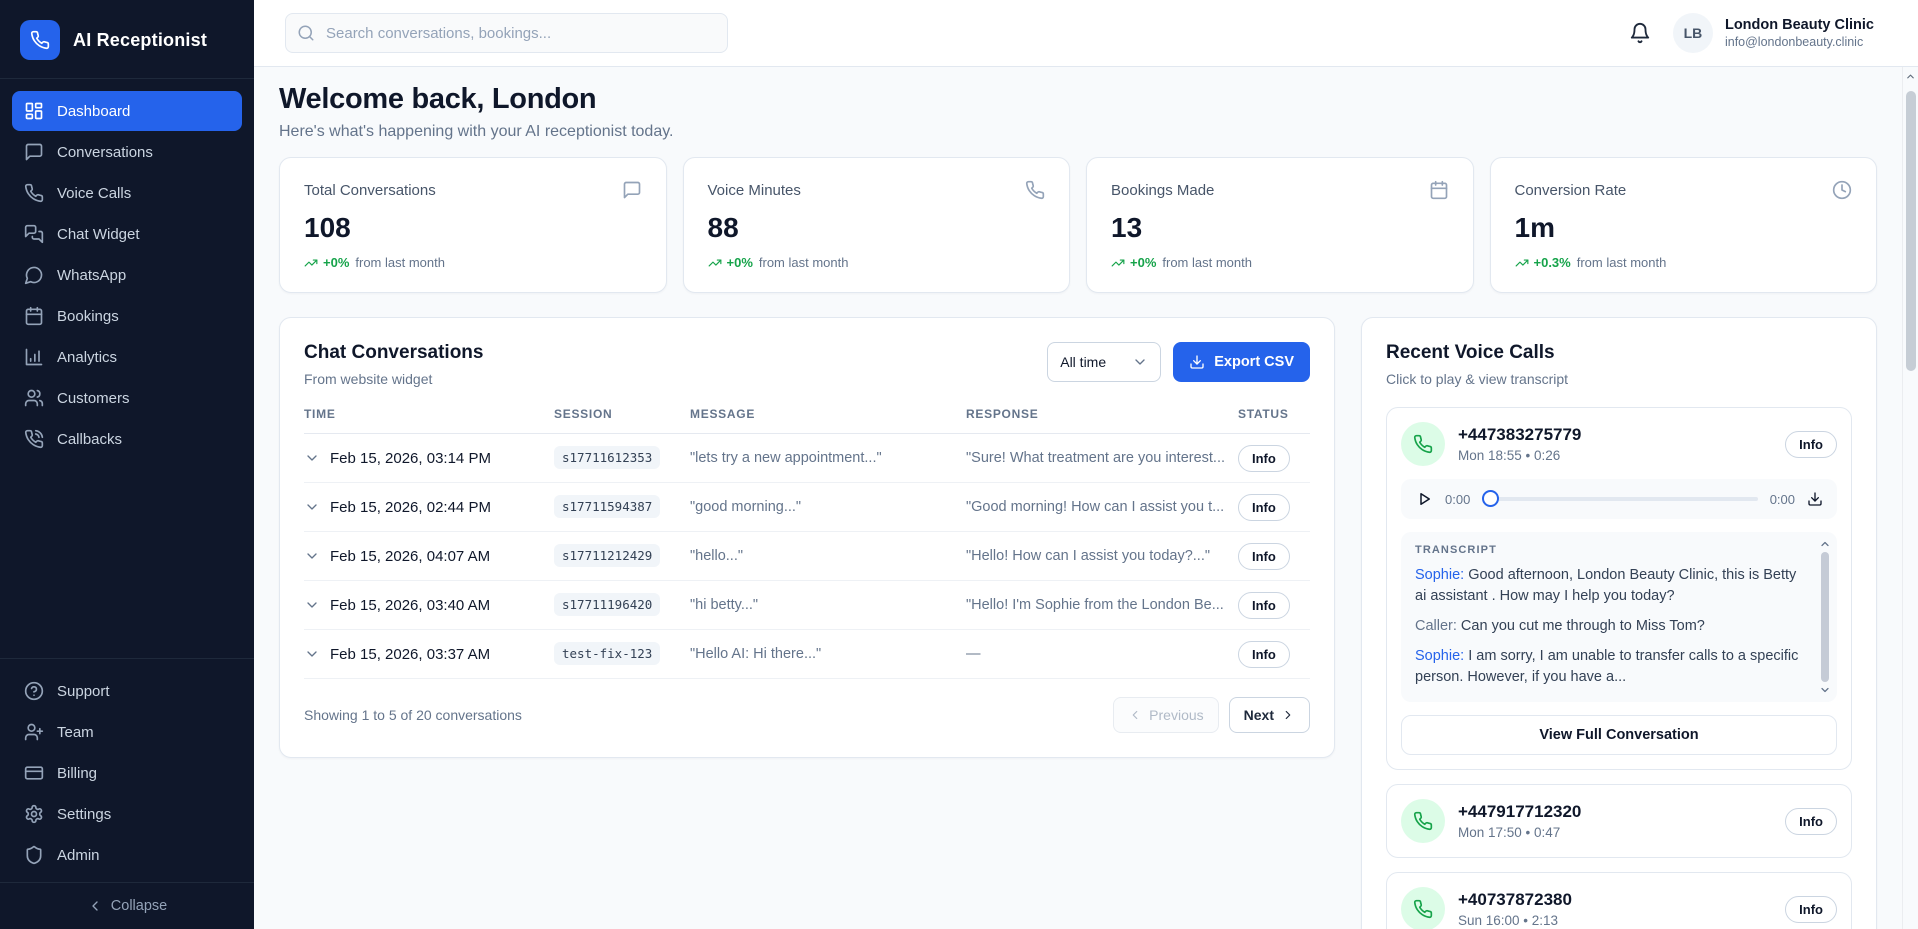 The image size is (1918, 929). I want to click on search-container, so click(506, 33).